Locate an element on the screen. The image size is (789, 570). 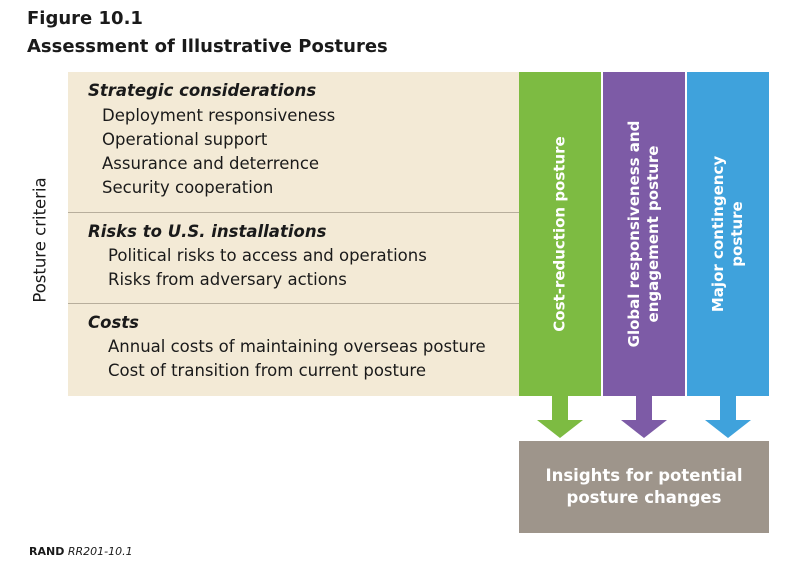
posture-label-cost-reduction: Cost-reduction posture is located at coordinates (559, 234).